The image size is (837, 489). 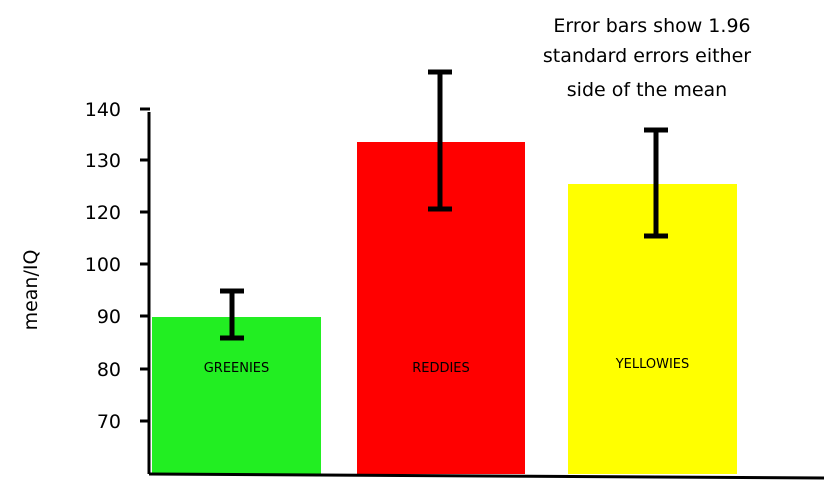 I want to click on category-labels: GREENIES REDDIES YELLOWIES, so click(x=447, y=366).